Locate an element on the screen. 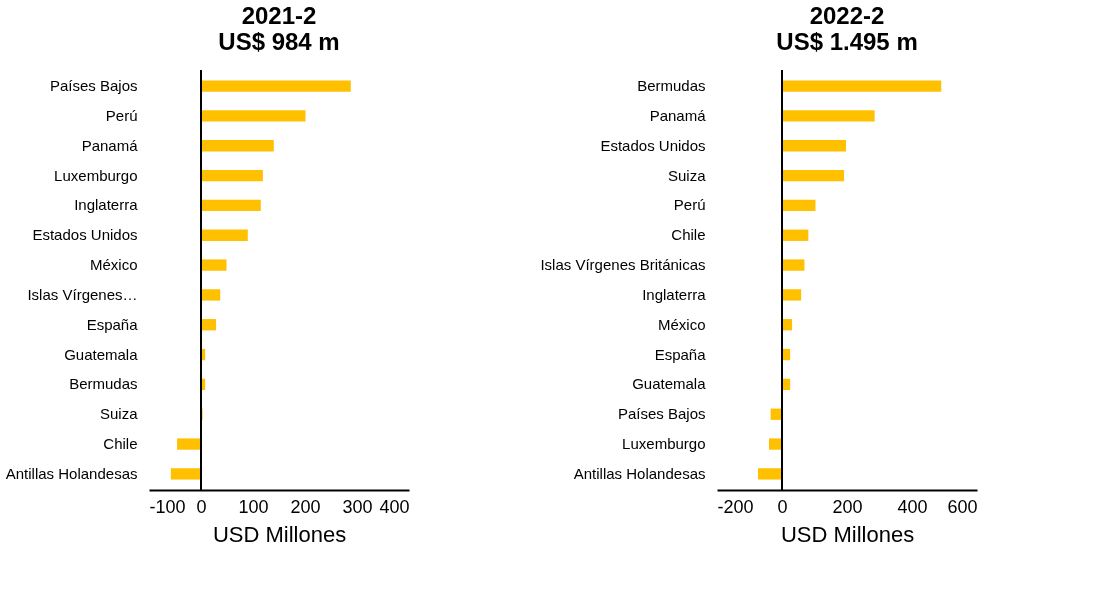  chart-title: 2022-2 is located at coordinates (847, 15).